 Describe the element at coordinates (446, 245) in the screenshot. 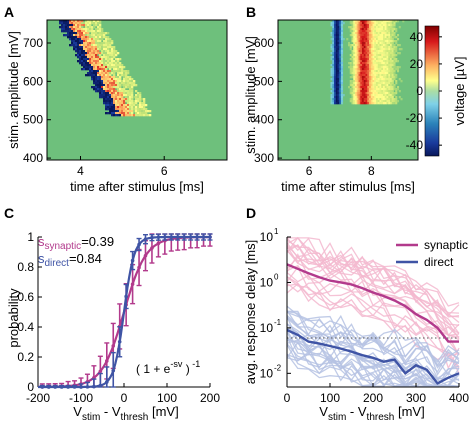

I see `legend-synaptic-label: synaptic` at that location.